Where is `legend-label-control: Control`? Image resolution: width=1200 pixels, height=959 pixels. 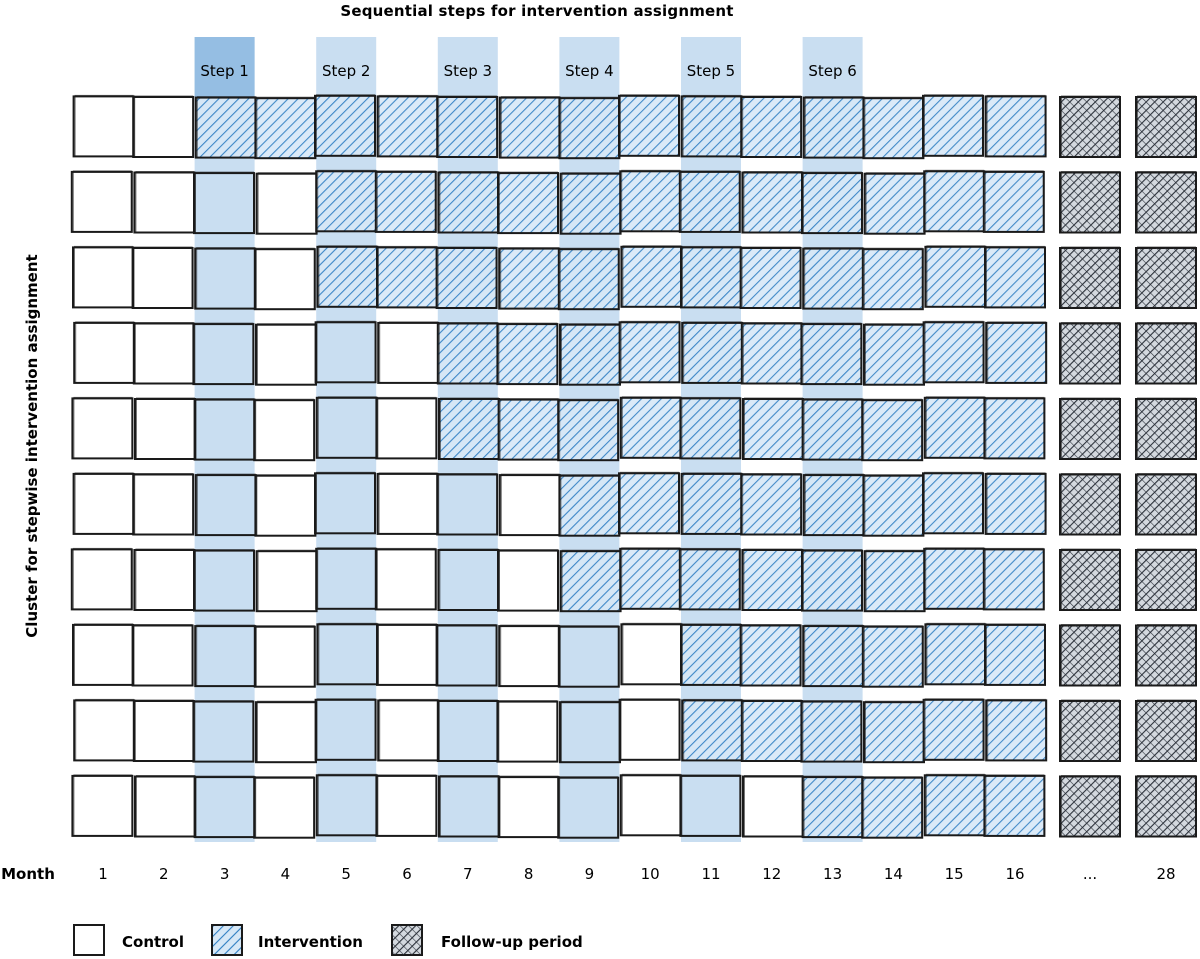
legend-label-control: Control is located at coordinates (153, 942).